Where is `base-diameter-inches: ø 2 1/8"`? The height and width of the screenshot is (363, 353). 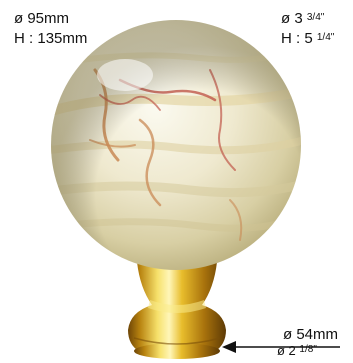 base-diameter-inches: ø 2 1/8" is located at coordinates (297, 350).